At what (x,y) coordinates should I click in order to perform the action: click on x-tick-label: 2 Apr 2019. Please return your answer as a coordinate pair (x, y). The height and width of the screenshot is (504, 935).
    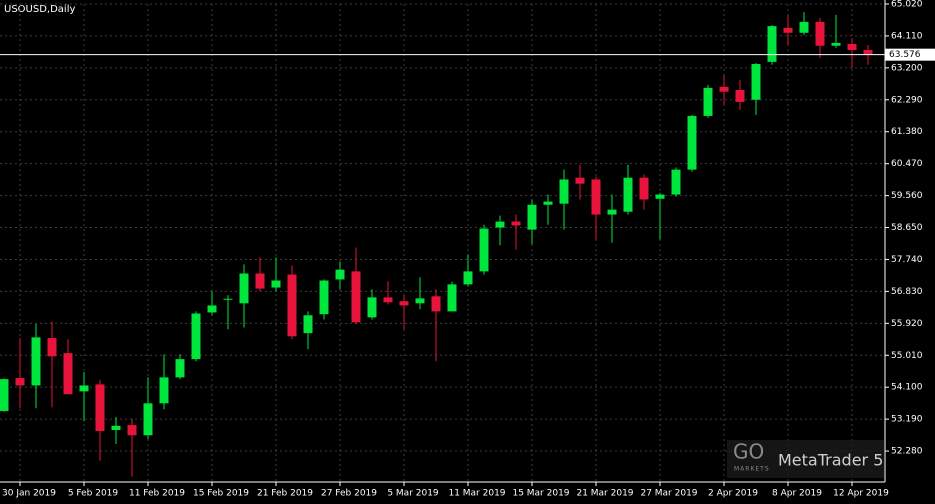
    Looking at the image, I should click on (733, 494).